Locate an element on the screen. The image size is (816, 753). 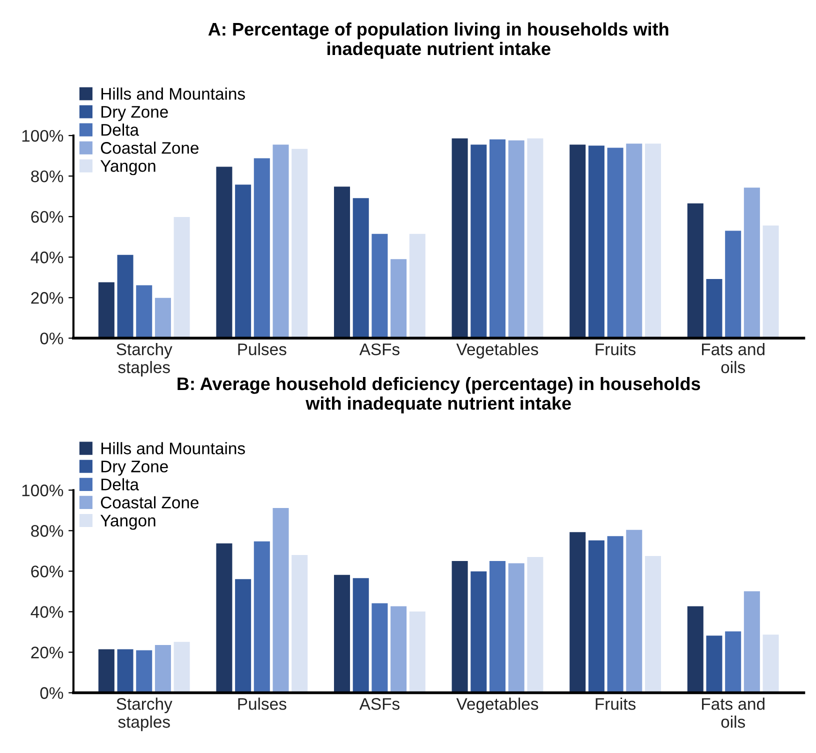
chart-title: B: Average household deficiency (percentage) in households with inadequate nutrient intake is located at coordinates (439, 395).